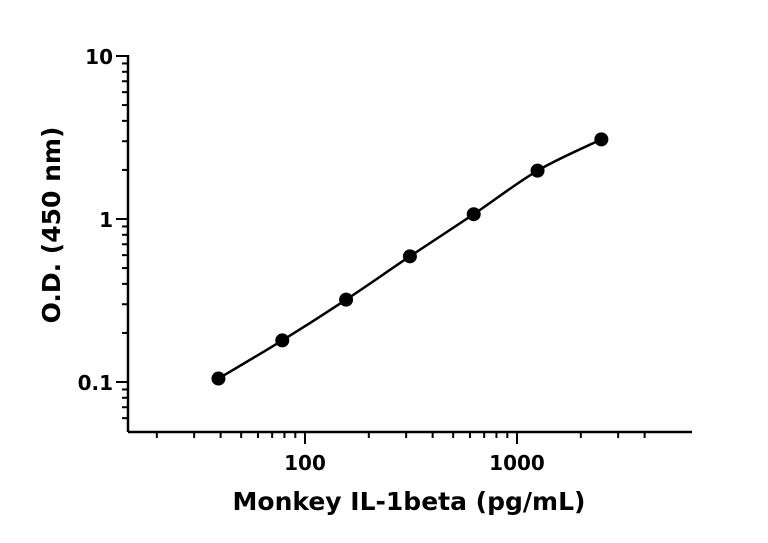  Describe the element at coordinates (99, 57) in the screenshot. I see `y-tick-label-10: 10` at that location.